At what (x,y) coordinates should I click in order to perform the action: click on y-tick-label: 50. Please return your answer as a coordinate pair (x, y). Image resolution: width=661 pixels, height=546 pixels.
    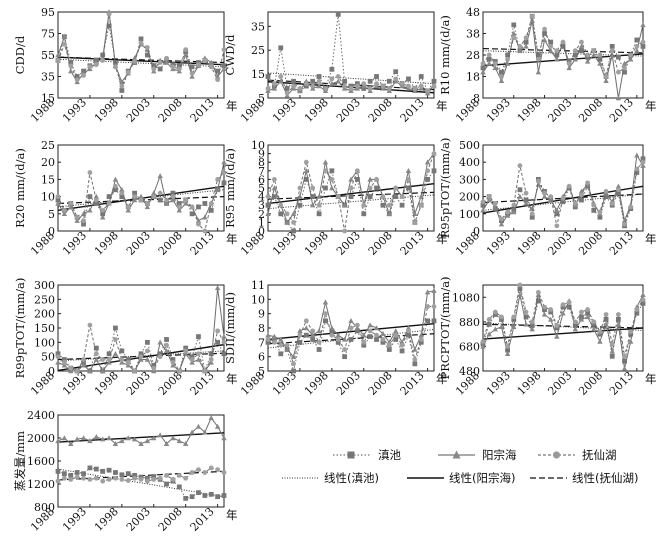
    Looking at the image, I should click on (48, 357).